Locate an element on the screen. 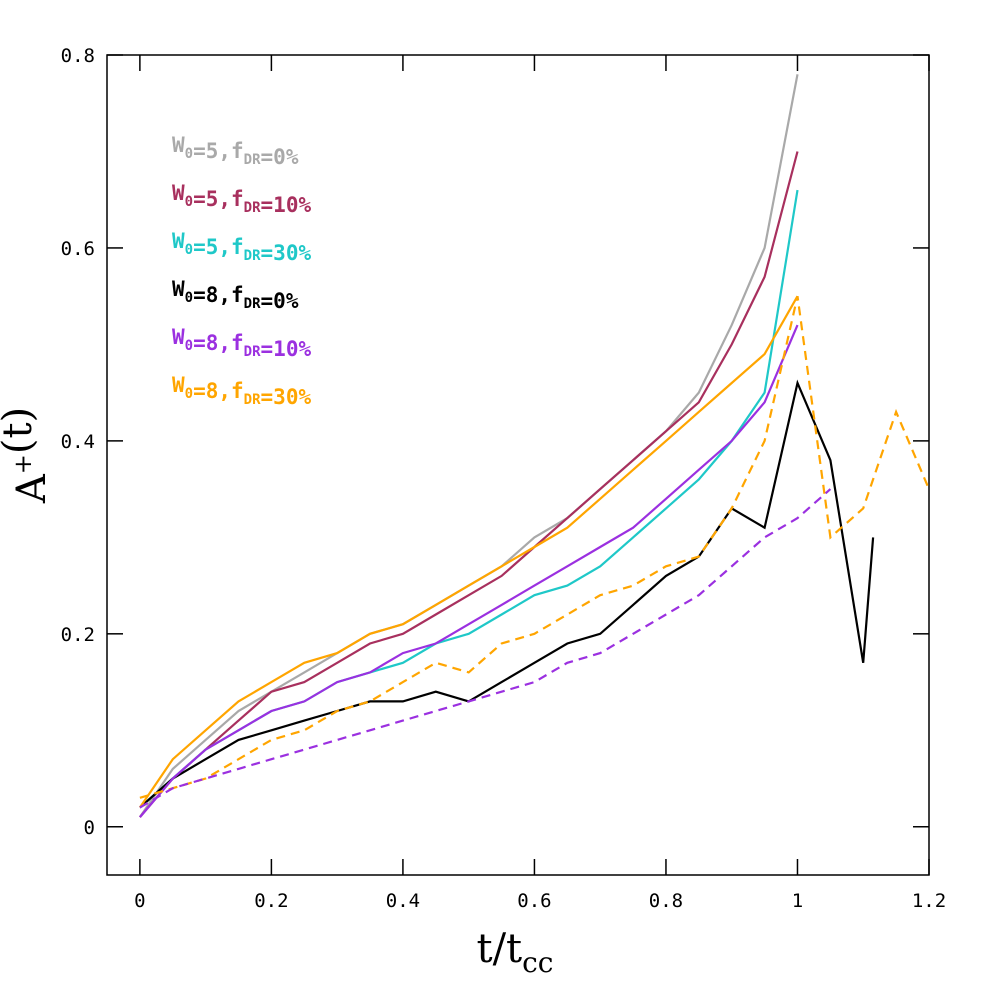 The height and width of the screenshot is (985, 981). y-tick-label: 0.6 is located at coordinates (78, 249).